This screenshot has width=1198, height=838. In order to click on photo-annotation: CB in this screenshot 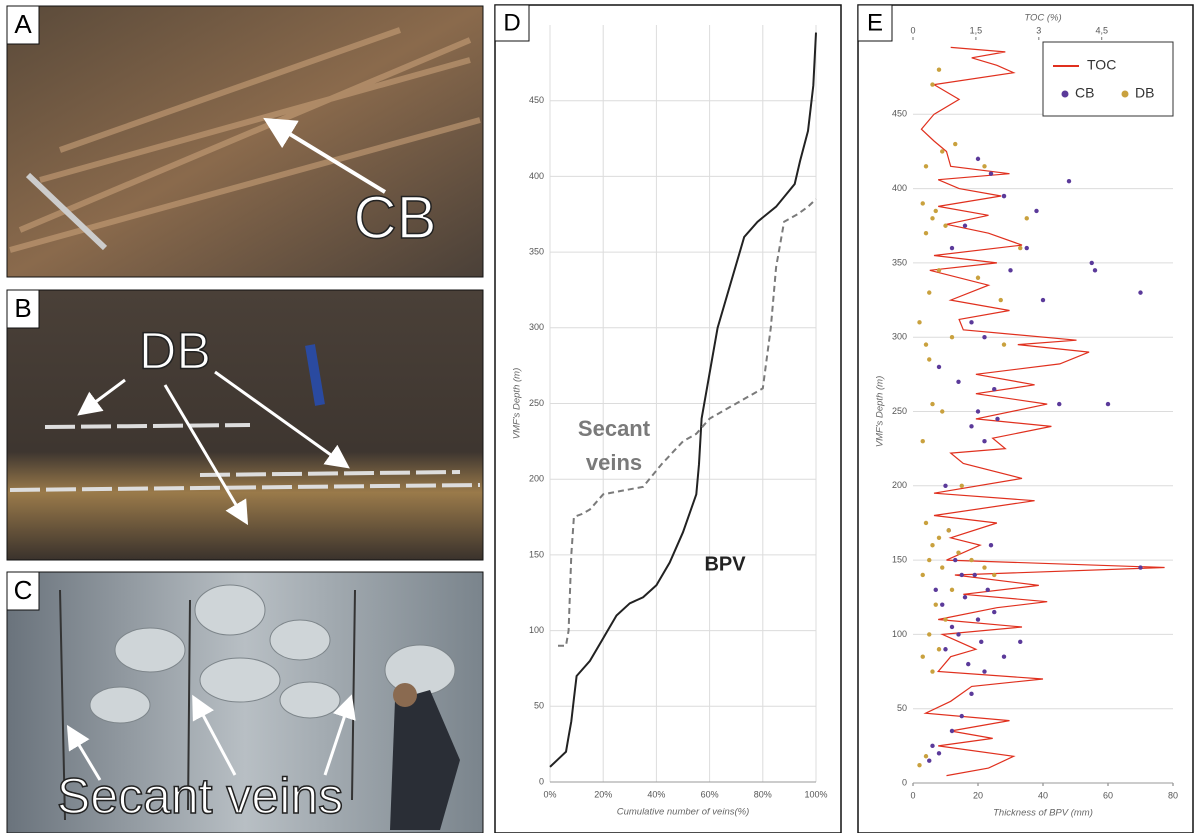, I will do `click(394, 217)`.